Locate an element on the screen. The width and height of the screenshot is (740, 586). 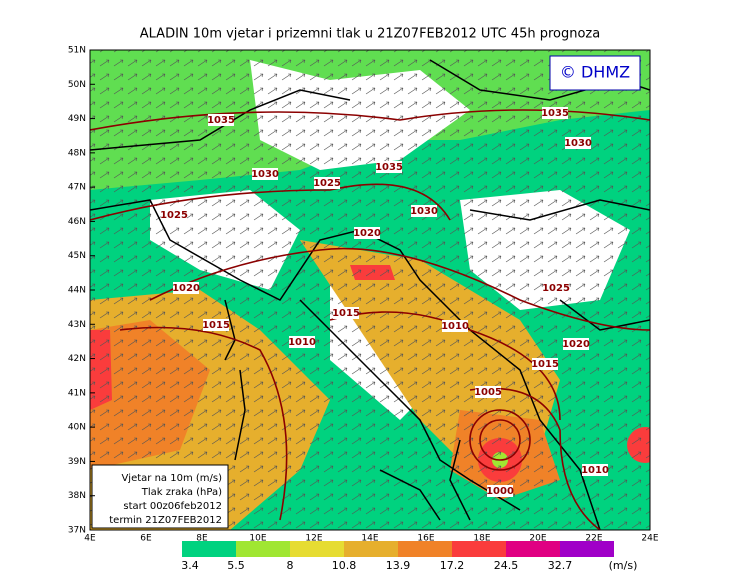
info-line: start 00z06feb2012 is located at coordinates (172, 506).